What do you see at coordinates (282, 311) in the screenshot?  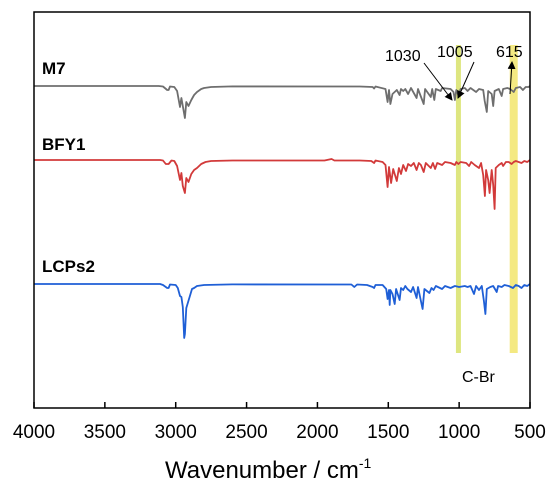 I see `series-line-lcps2` at bounding box center [282, 311].